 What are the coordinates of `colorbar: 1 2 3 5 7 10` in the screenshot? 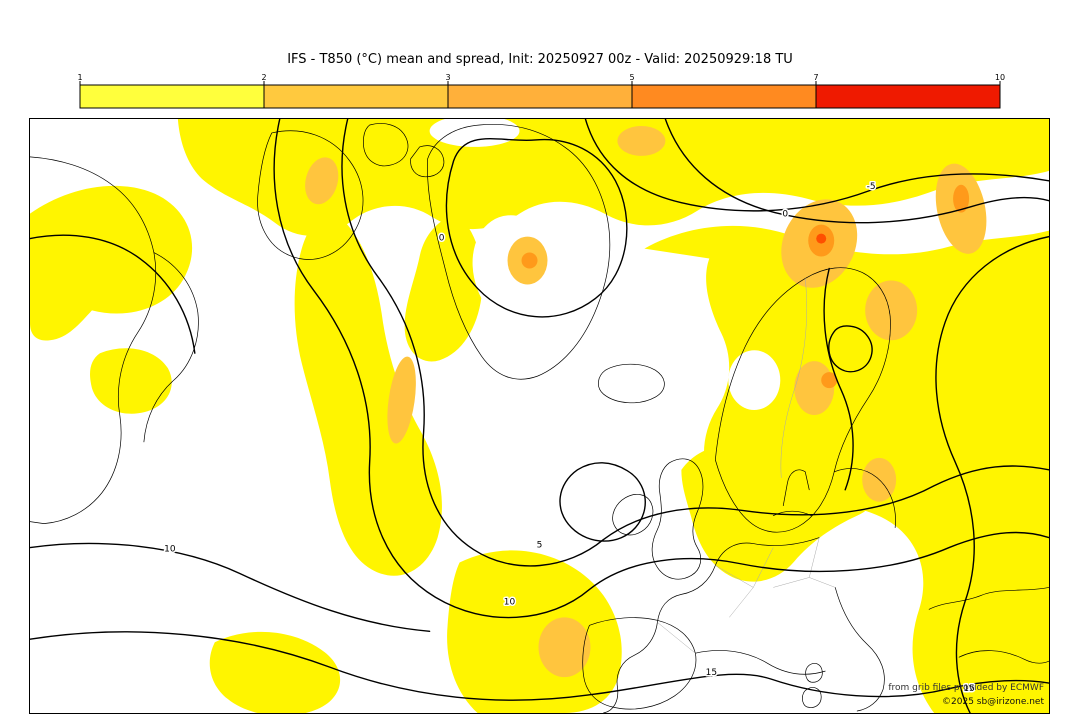 It's located at (541, 91).